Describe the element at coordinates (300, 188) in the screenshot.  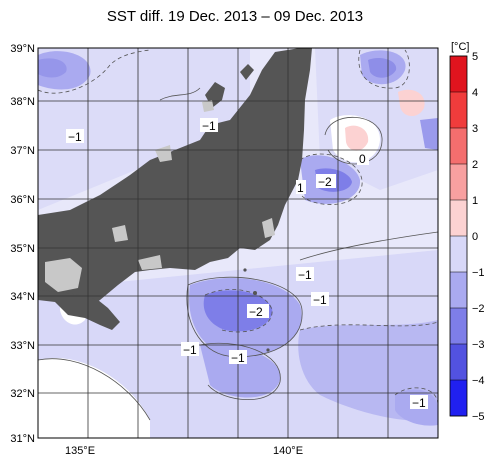
I see `contour-label: 1` at that location.